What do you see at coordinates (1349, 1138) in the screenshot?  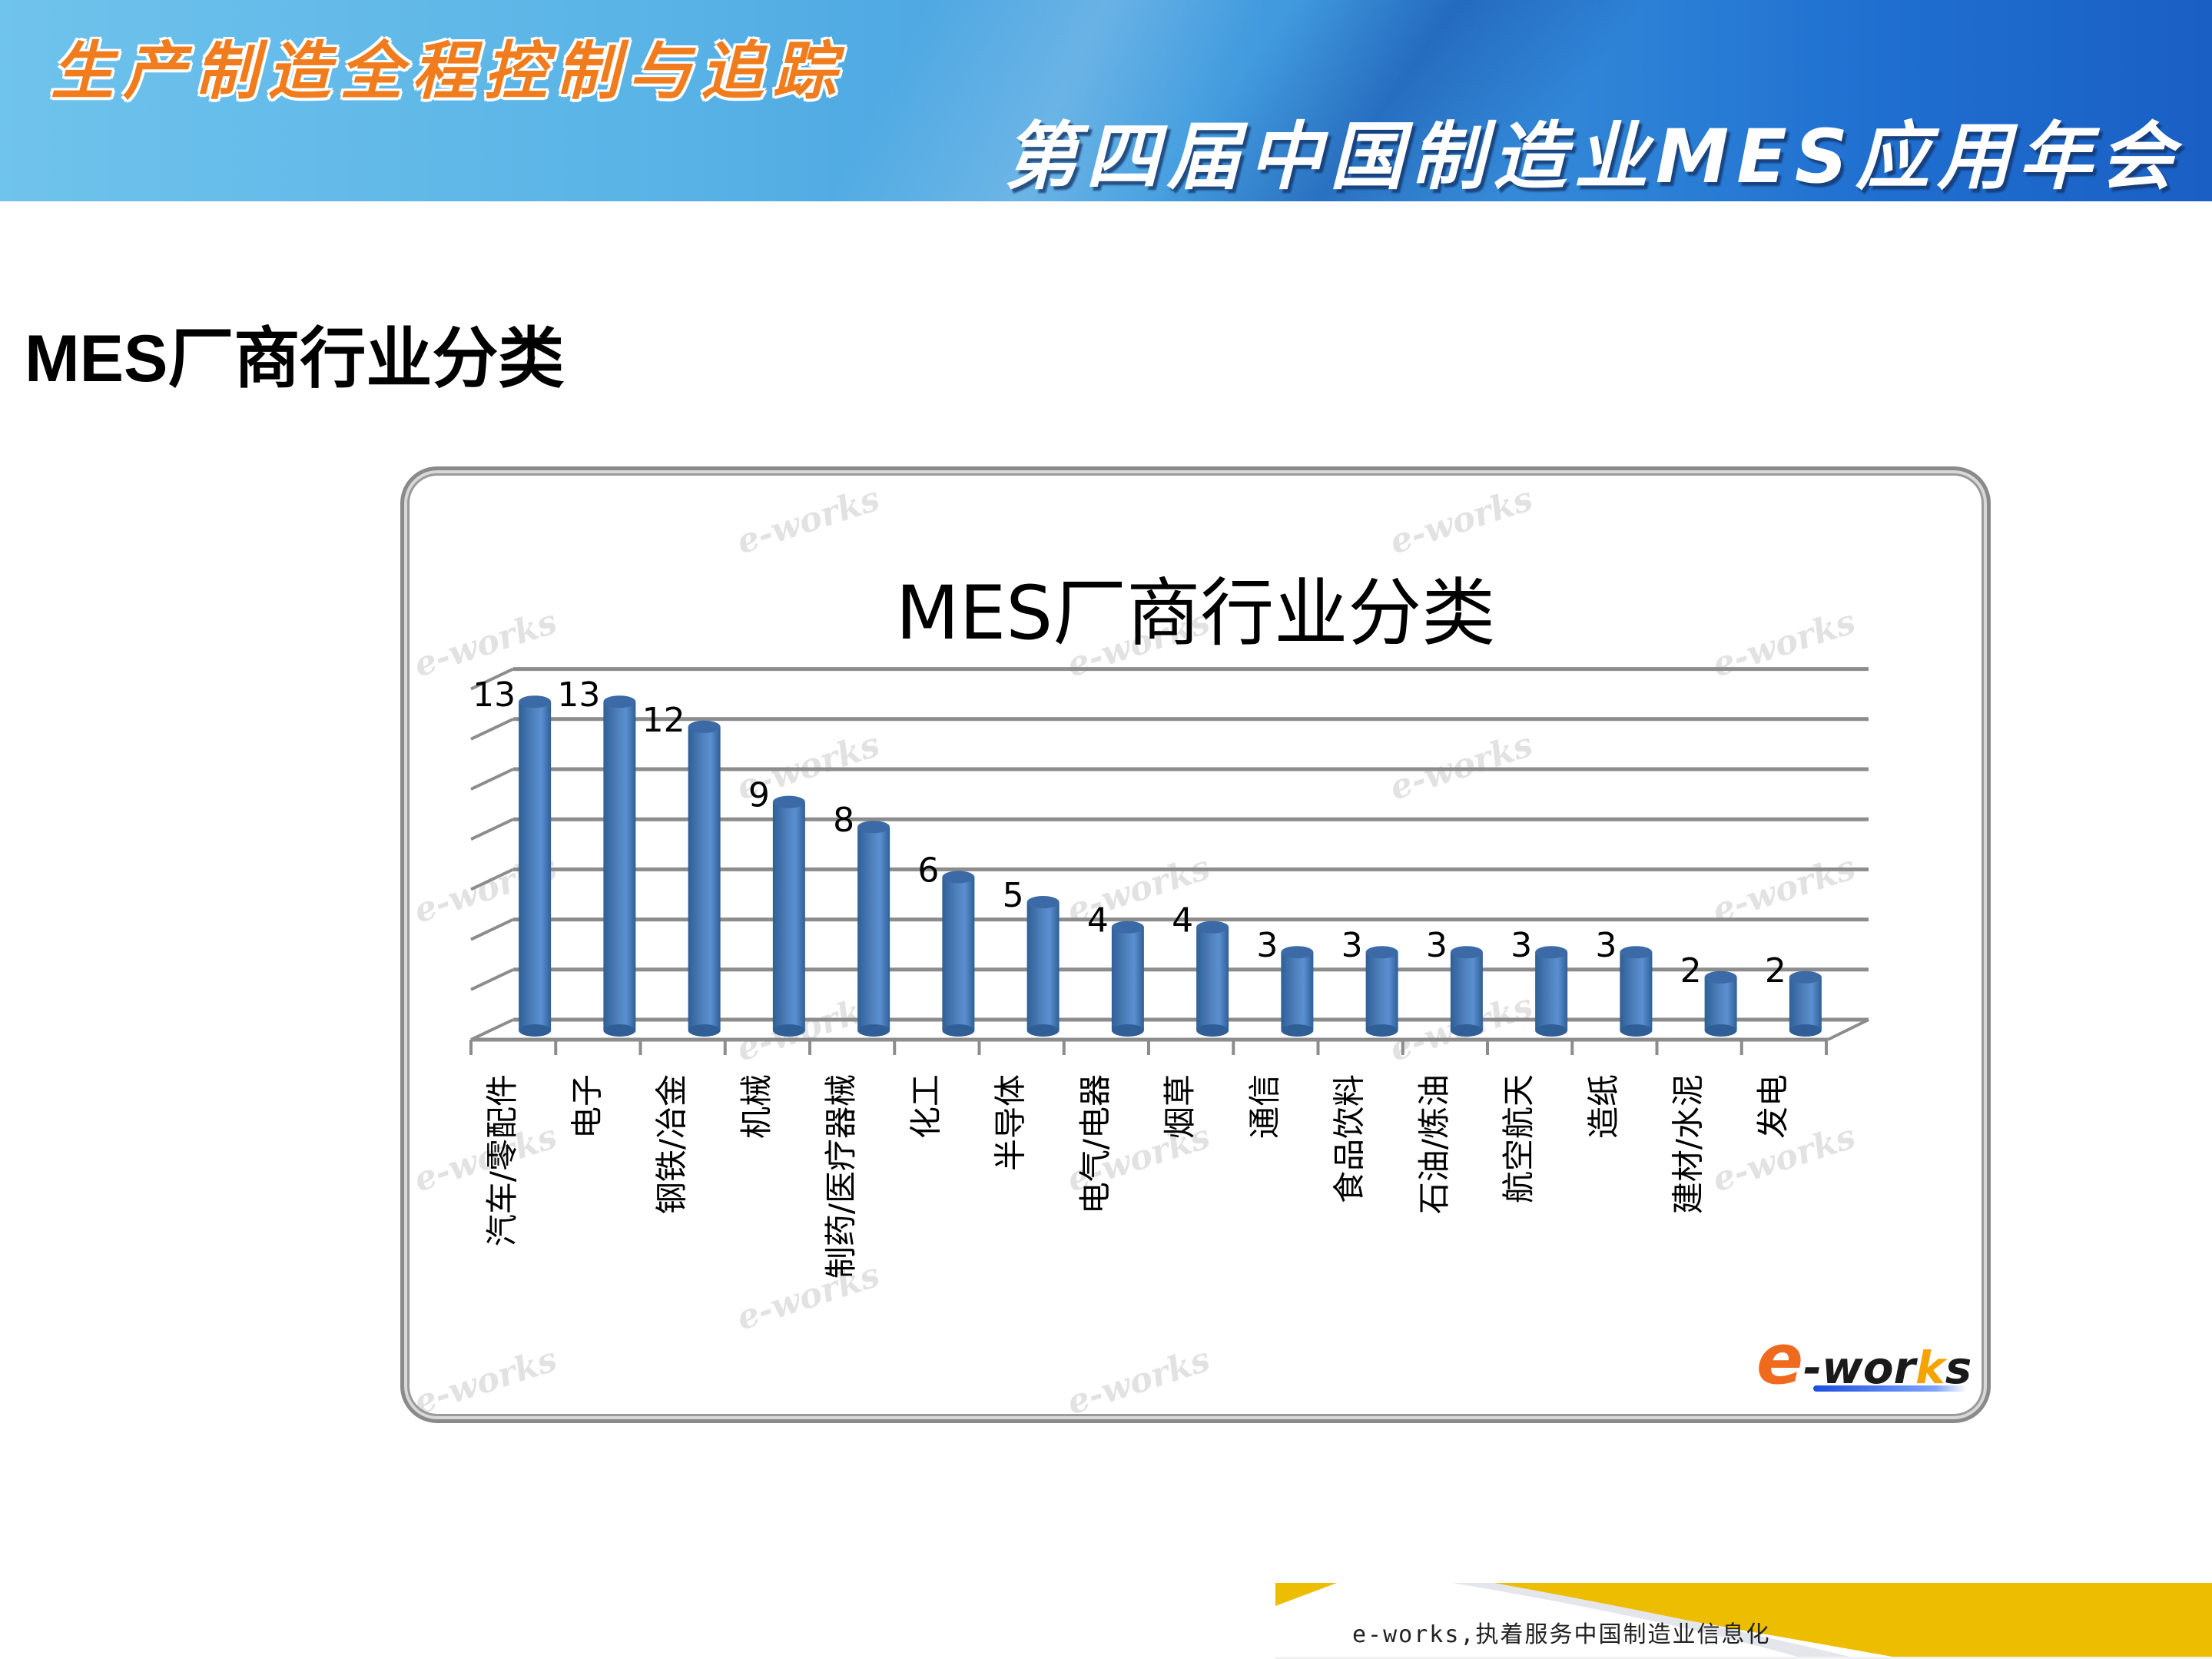 I see `category-label: 食品饮料` at bounding box center [1349, 1138].